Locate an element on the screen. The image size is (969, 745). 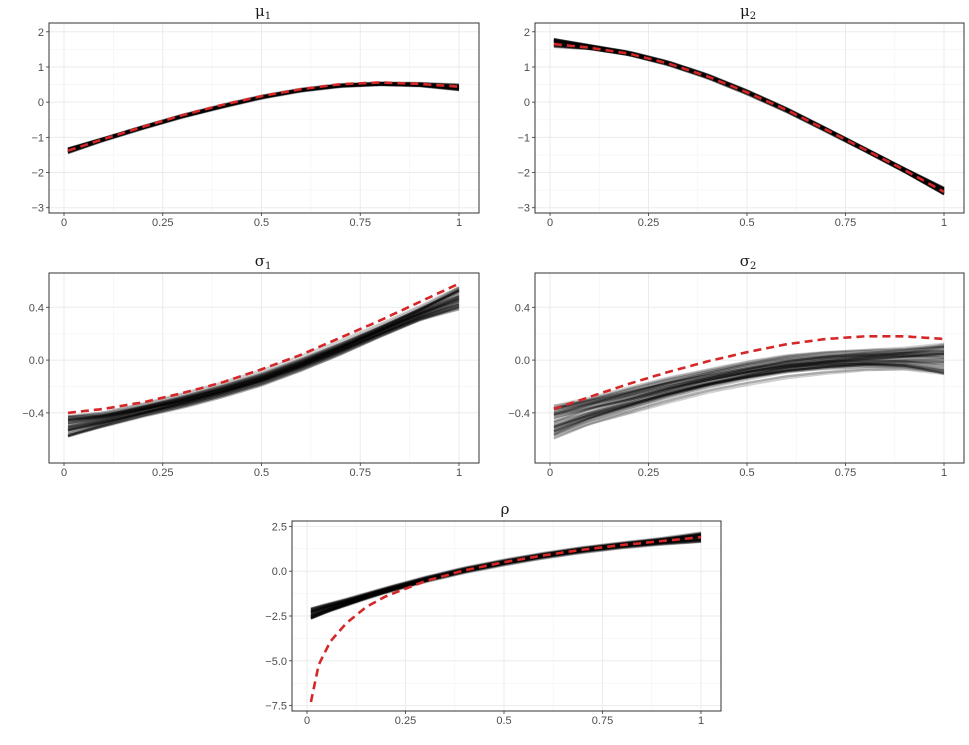
y-tick-label: −3 is located at coordinates (37, 209).